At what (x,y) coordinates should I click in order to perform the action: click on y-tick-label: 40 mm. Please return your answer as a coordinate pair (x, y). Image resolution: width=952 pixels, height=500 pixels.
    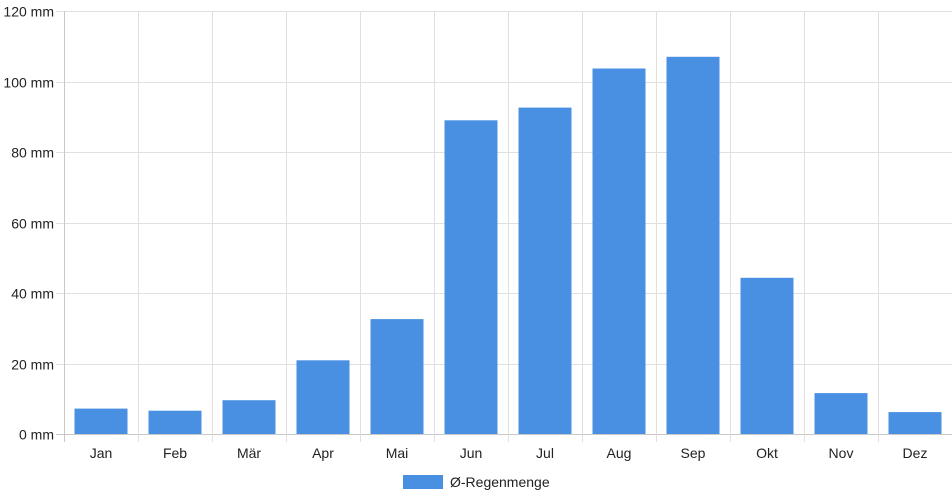
    Looking at the image, I should click on (32, 294).